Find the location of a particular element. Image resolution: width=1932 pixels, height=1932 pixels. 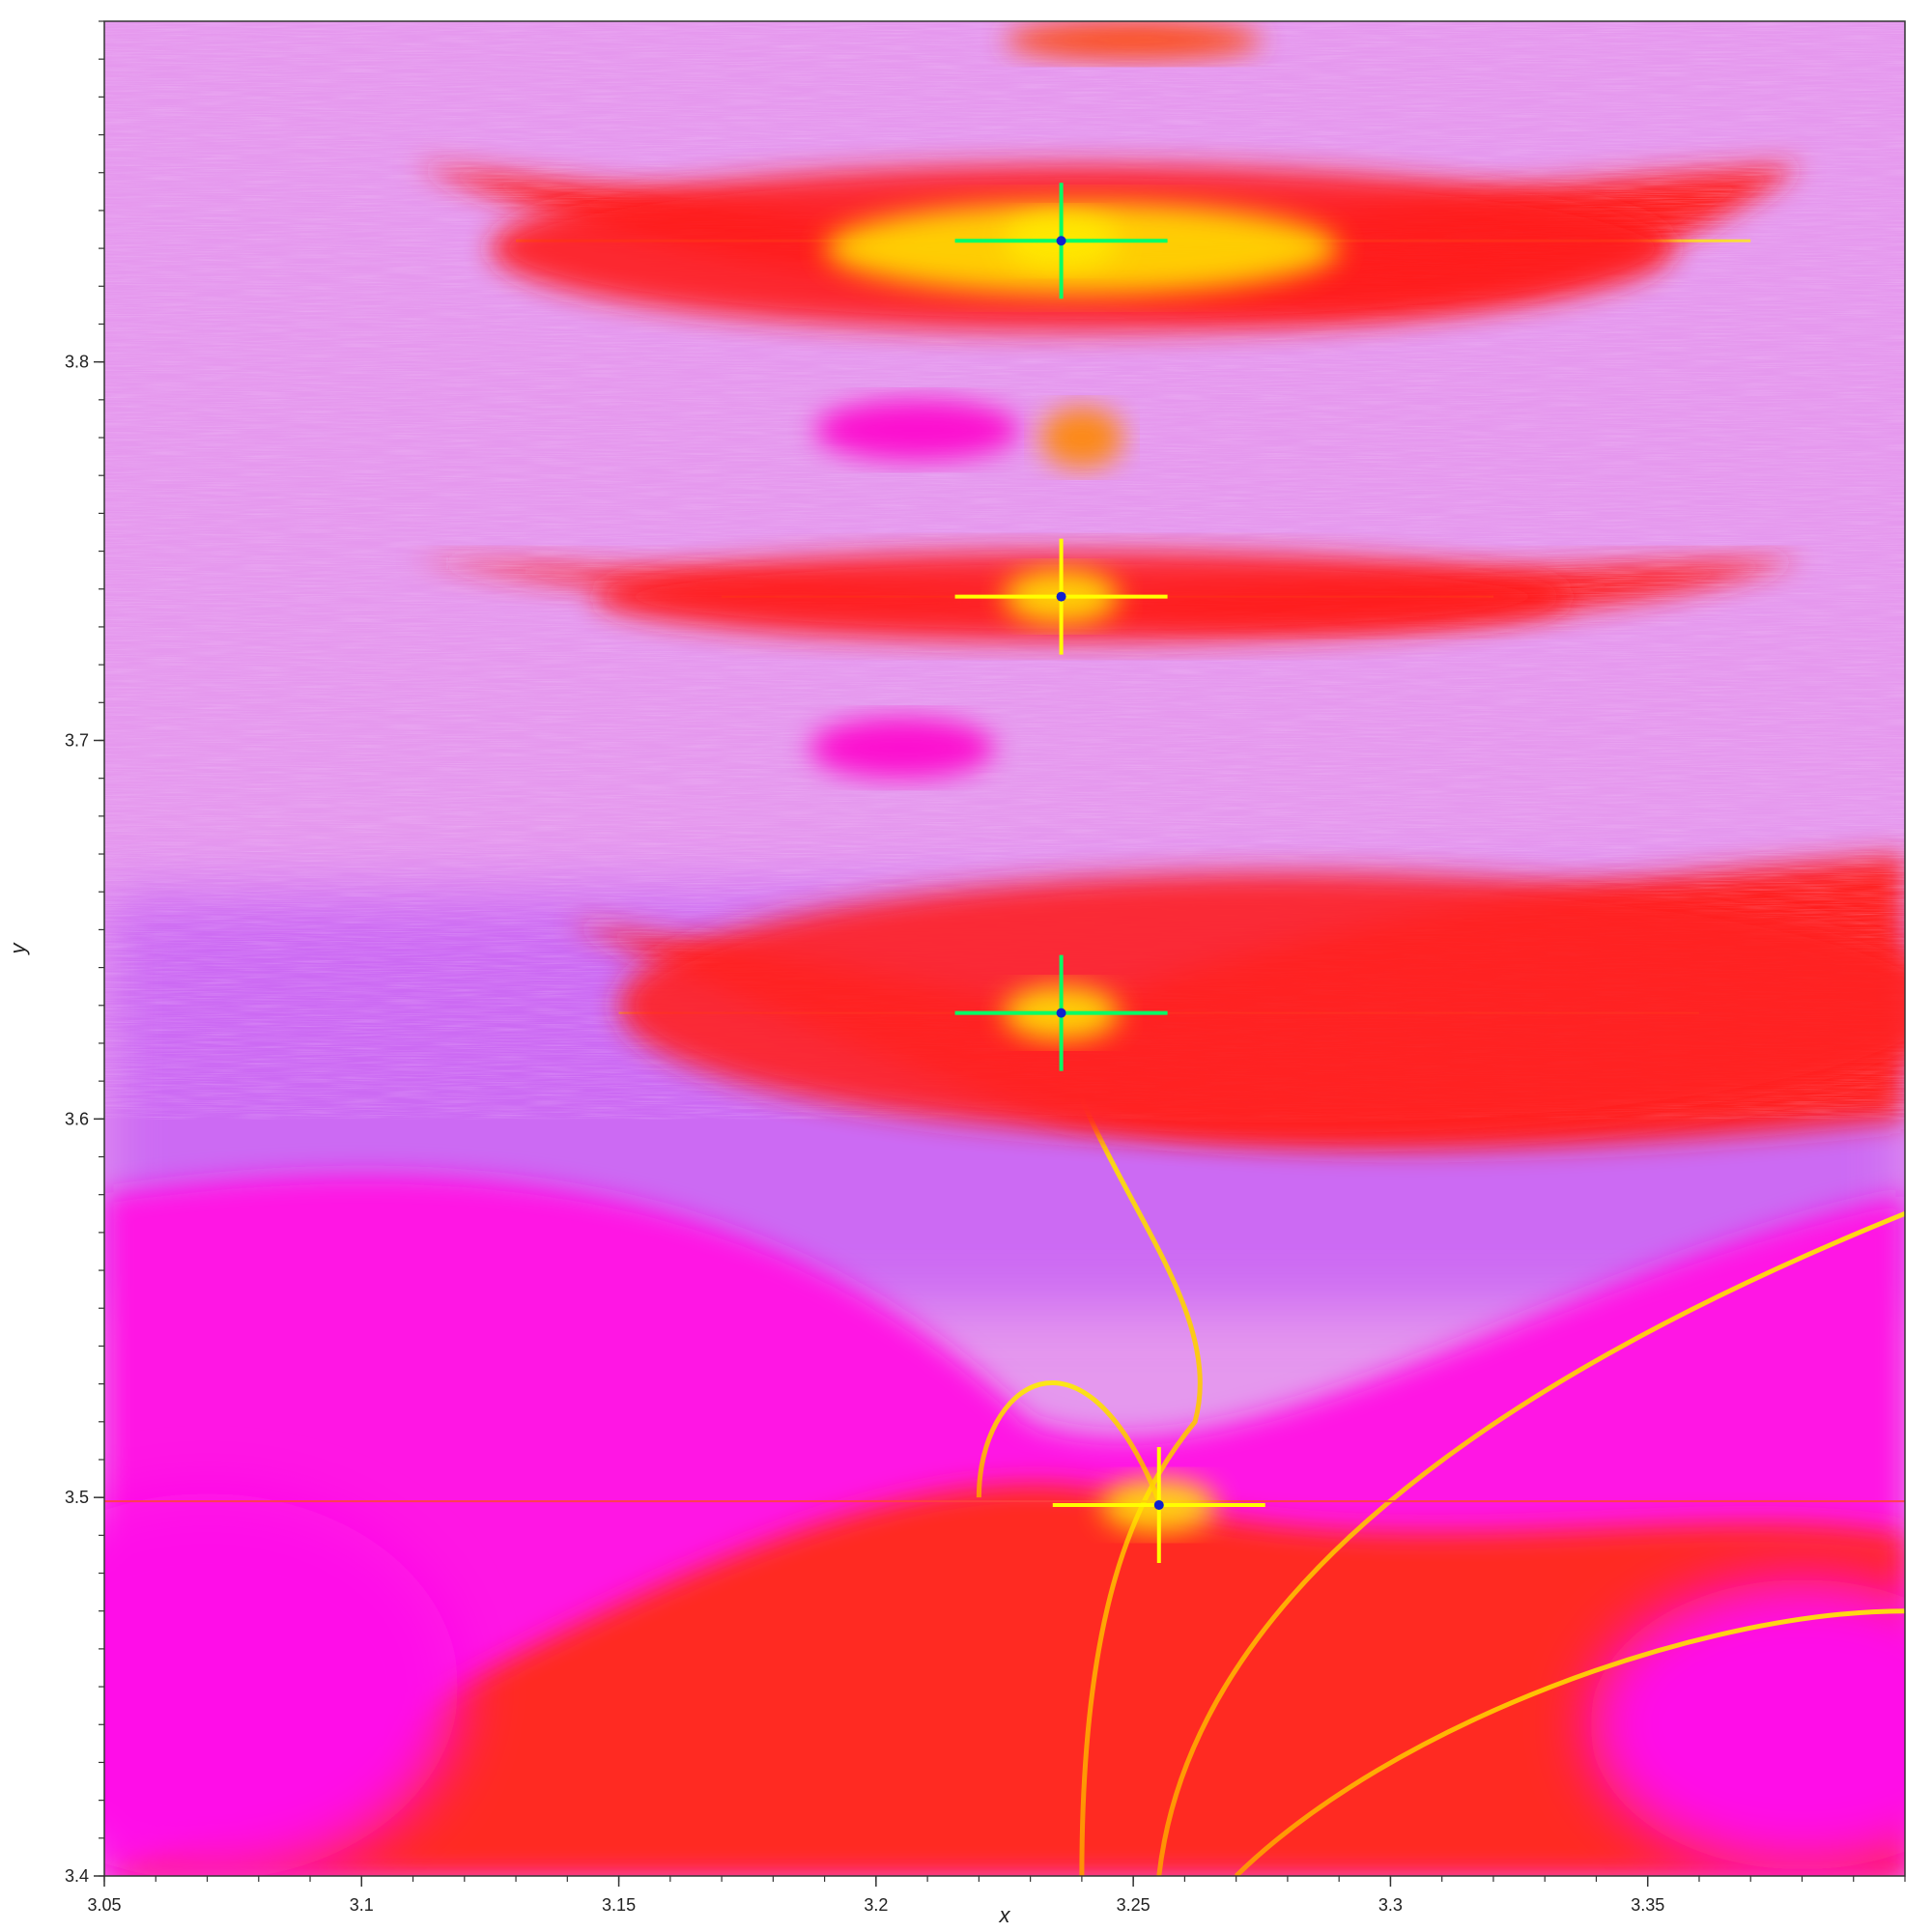

y-tick-label: 3.5 is located at coordinates (77, 1497).